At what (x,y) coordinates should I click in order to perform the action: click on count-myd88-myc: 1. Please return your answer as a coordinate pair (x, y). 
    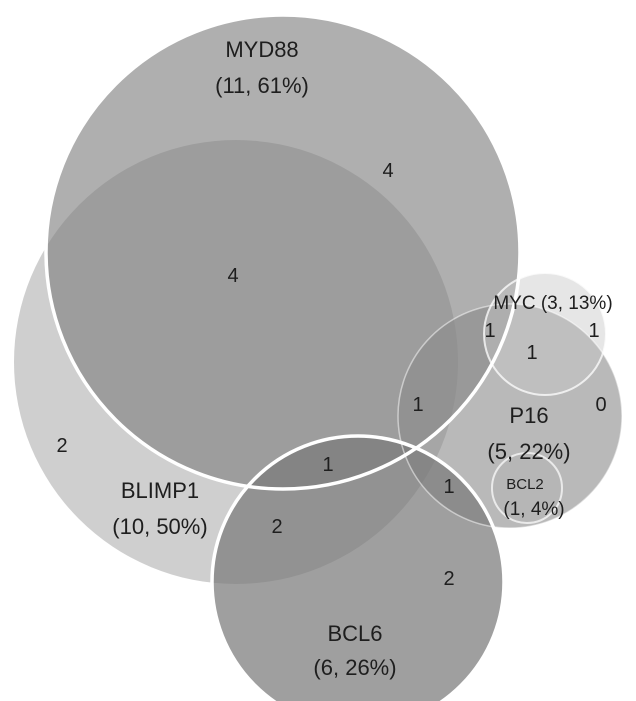
    Looking at the image, I should click on (489, 331).